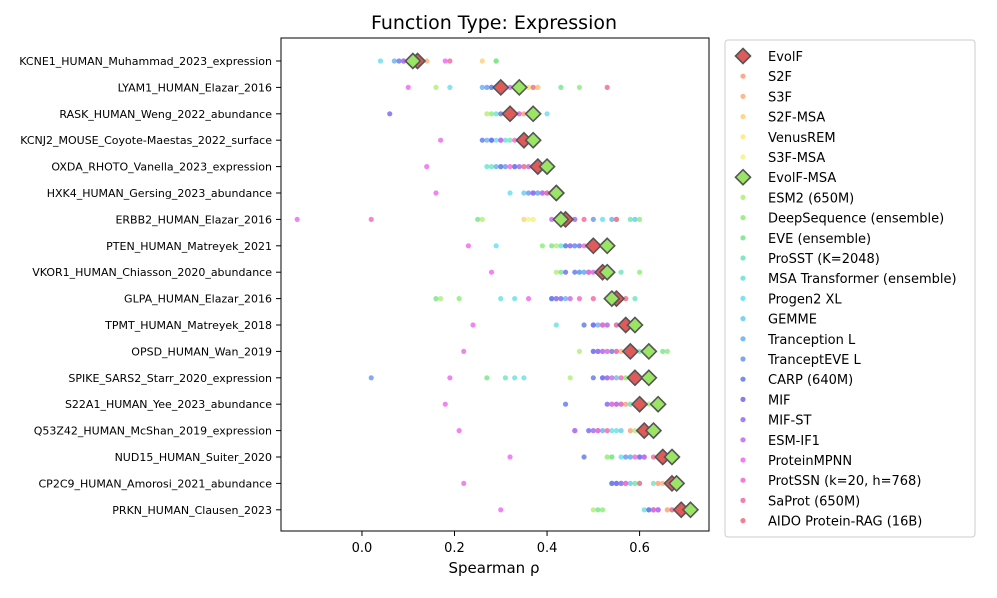 Image resolution: width=997 pixels, height=598 pixels. I want to click on x-tick-label: 0.0, so click(362, 548).